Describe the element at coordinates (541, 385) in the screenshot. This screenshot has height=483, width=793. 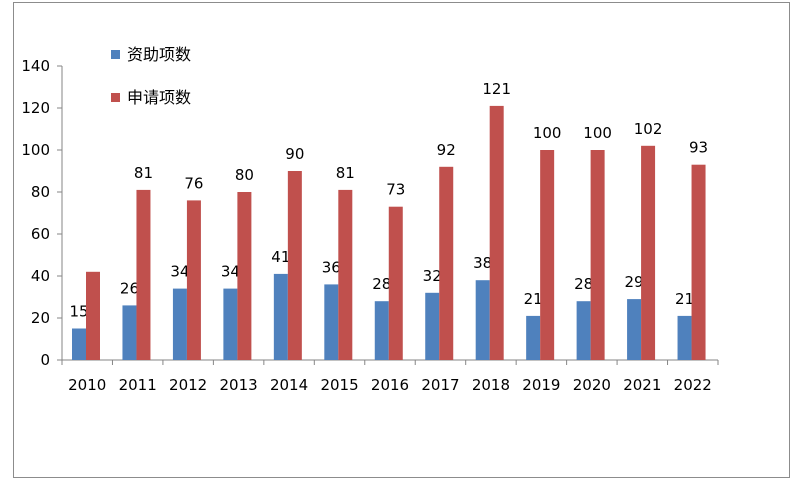
I see `x-tick-label: 2019` at that location.